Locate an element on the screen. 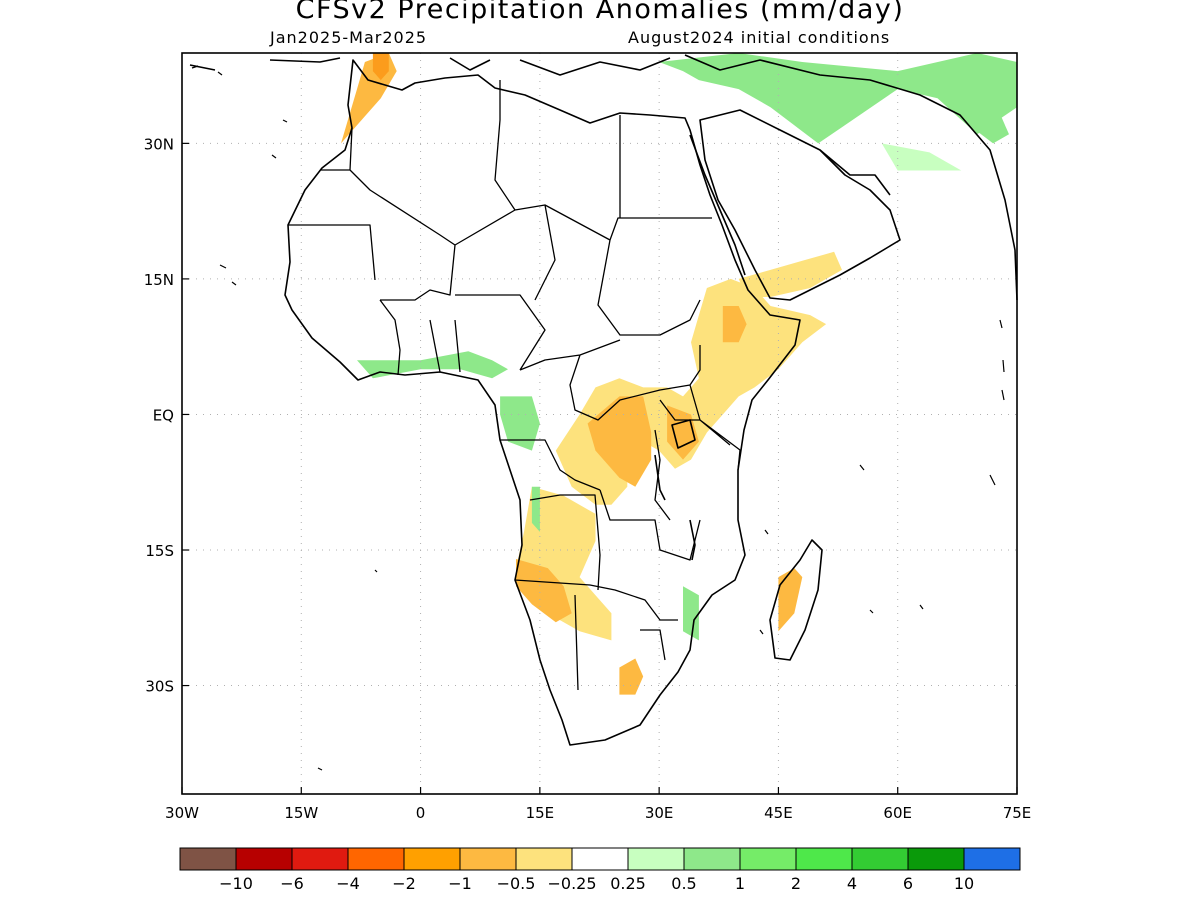  anomaly-mozambique-wet is located at coordinates (691, 613).